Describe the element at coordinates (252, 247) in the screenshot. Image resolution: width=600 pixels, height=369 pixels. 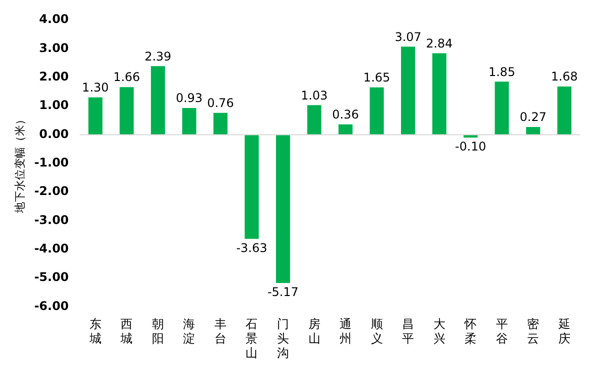
I see `data-label: -3.63` at that location.